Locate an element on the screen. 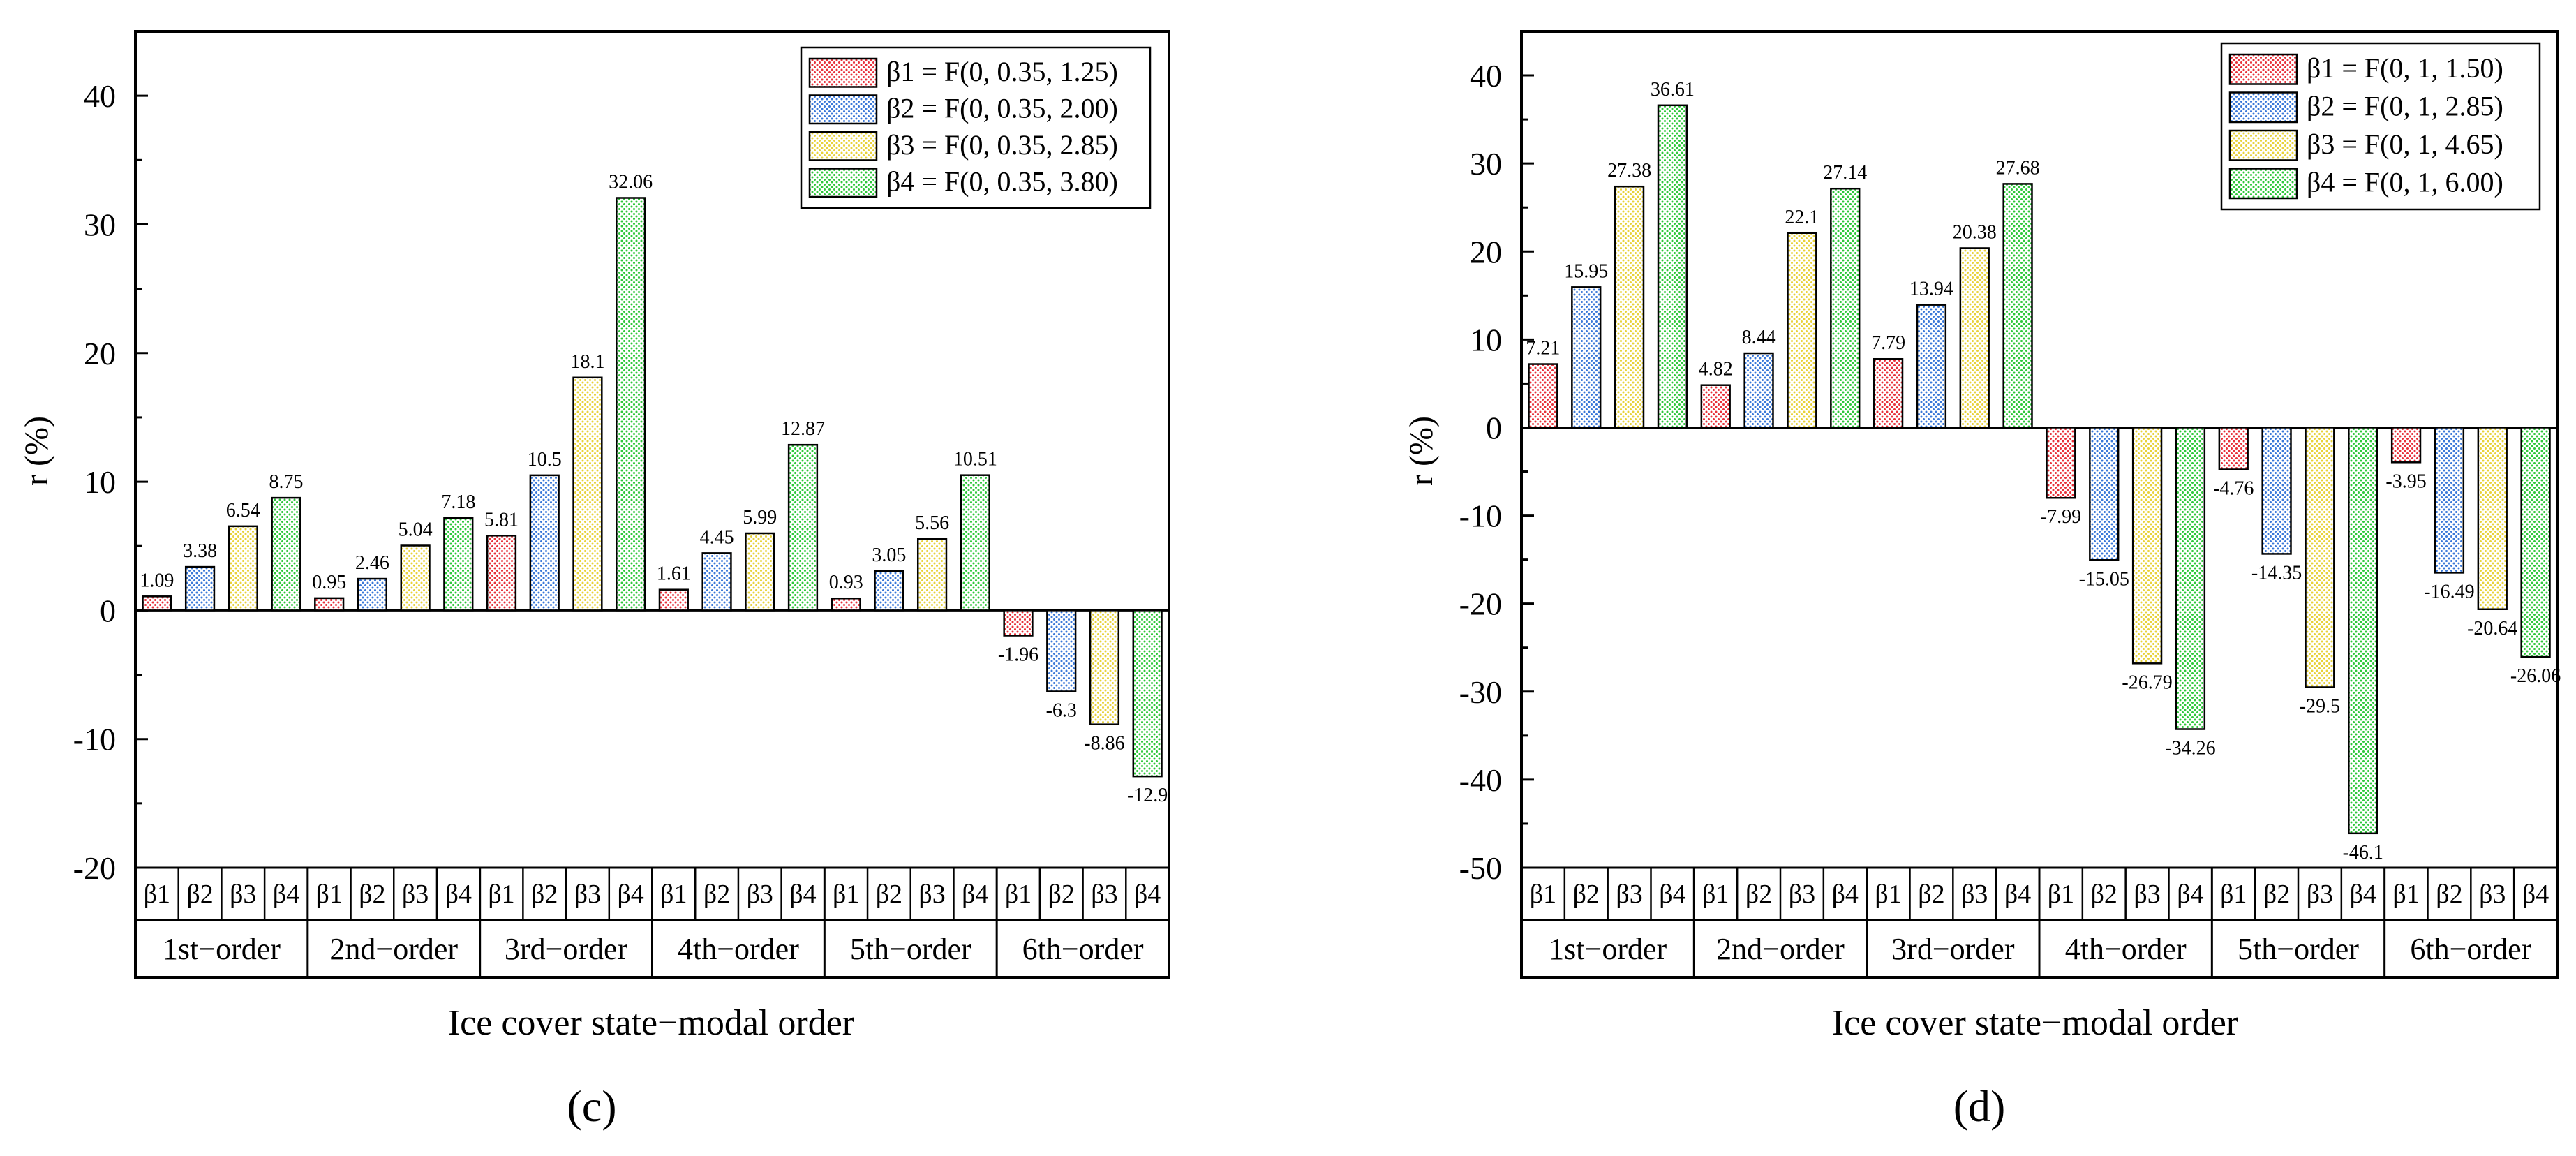 Image resolution: width=2576 pixels, height=1156 pixels. category-label: 2nd−order is located at coordinates (1780, 949).